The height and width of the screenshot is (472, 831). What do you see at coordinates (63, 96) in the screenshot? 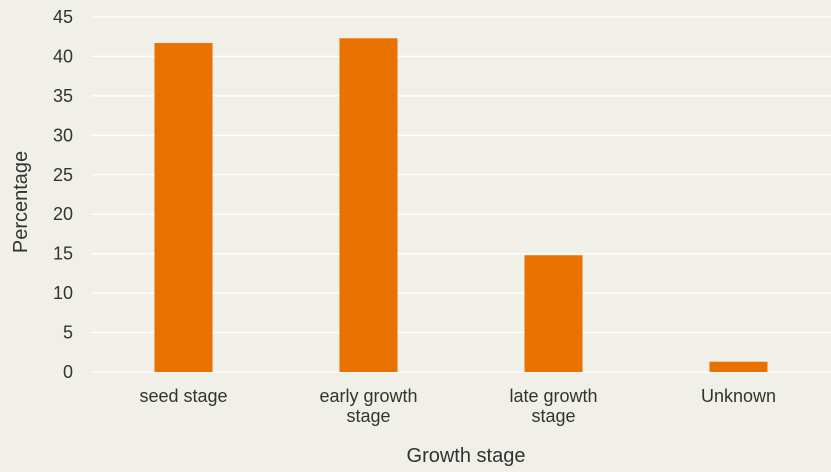
I see `y-tick-label: 35` at bounding box center [63, 96].